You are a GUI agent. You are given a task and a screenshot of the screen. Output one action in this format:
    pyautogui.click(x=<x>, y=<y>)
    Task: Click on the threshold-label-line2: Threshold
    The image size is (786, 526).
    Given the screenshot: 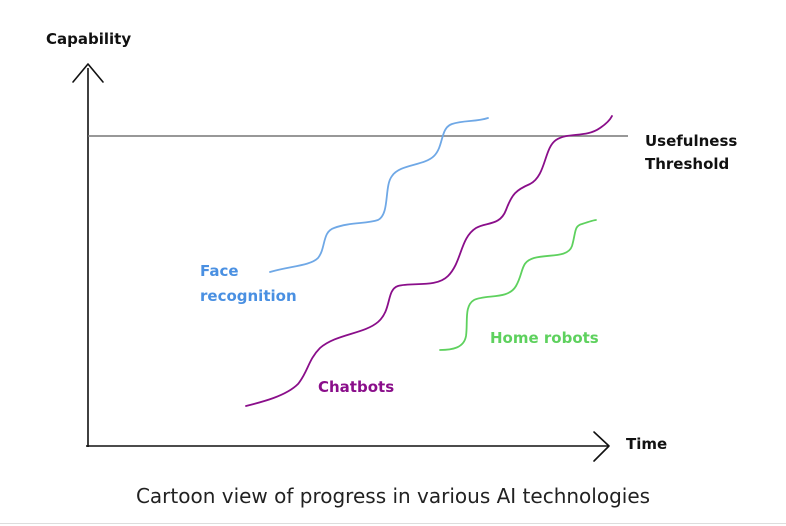 What is the action you would take?
    pyautogui.click(x=687, y=164)
    